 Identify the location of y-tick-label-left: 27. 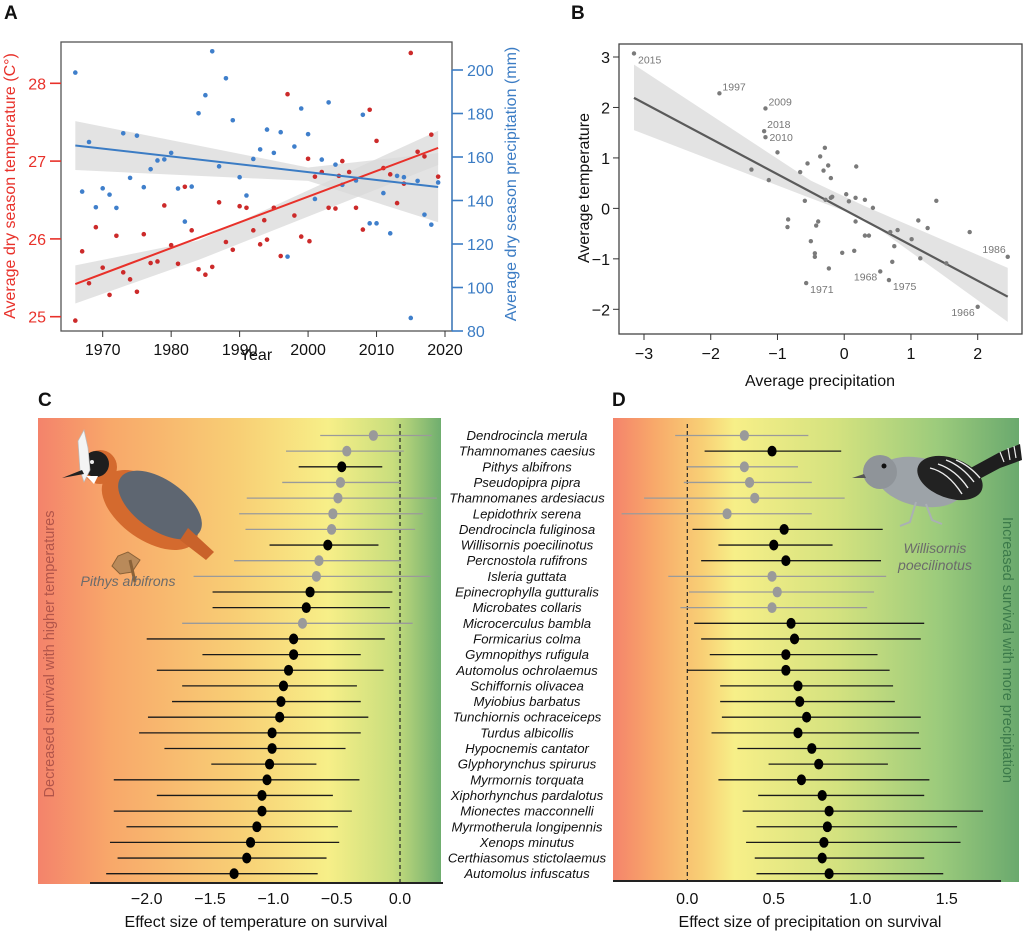
(37, 162).